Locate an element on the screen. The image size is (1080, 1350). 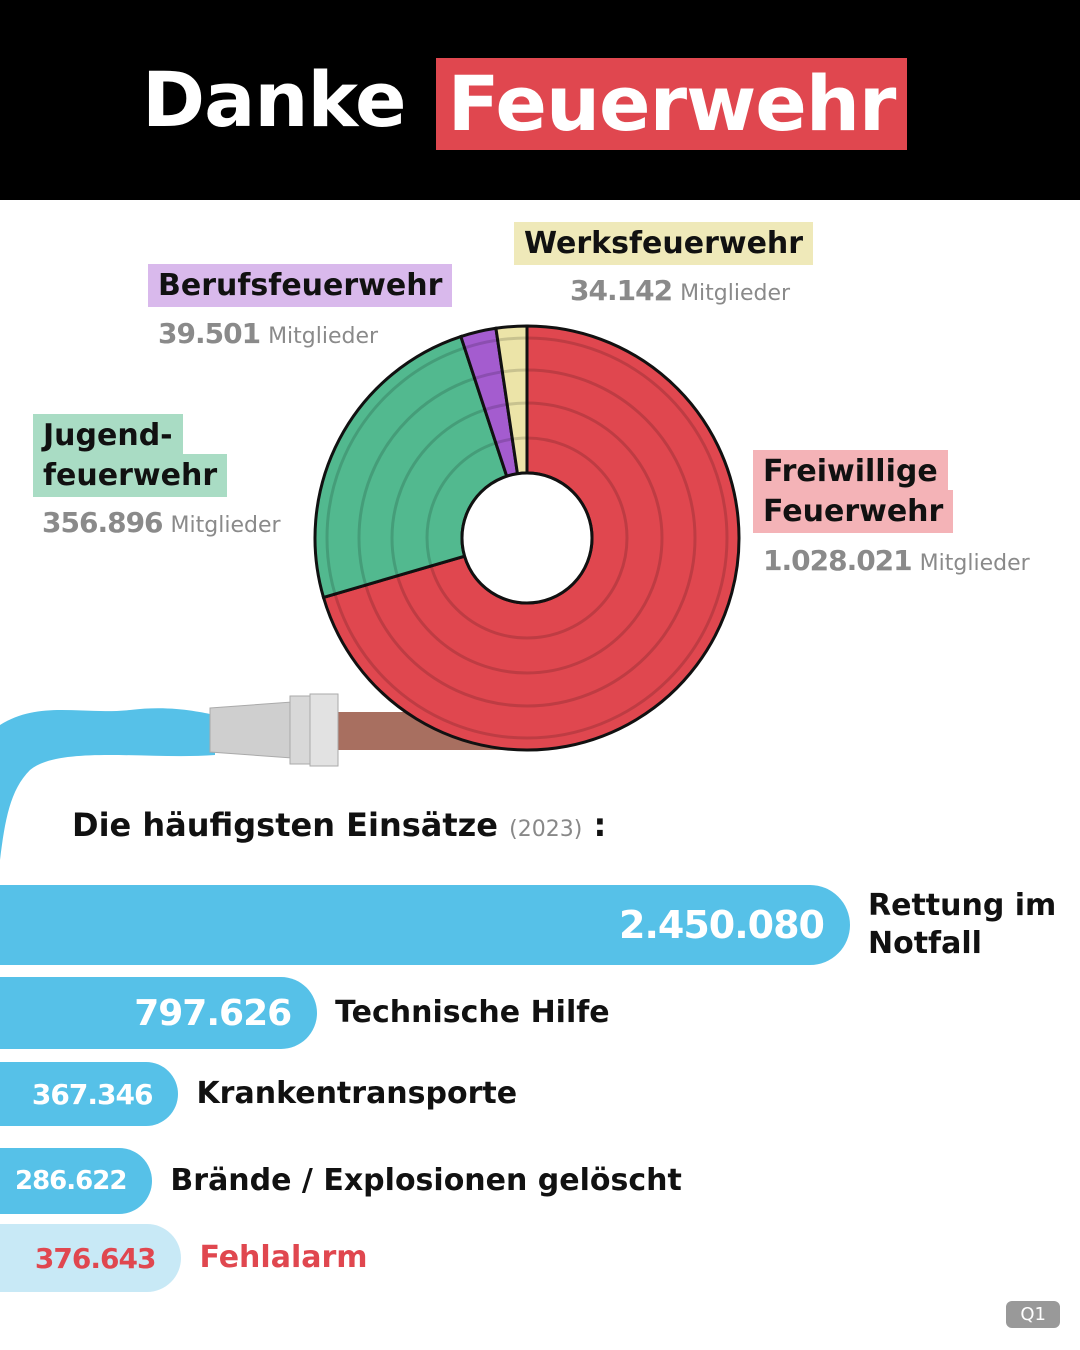
hose-rings is located at coordinates (527, 538).